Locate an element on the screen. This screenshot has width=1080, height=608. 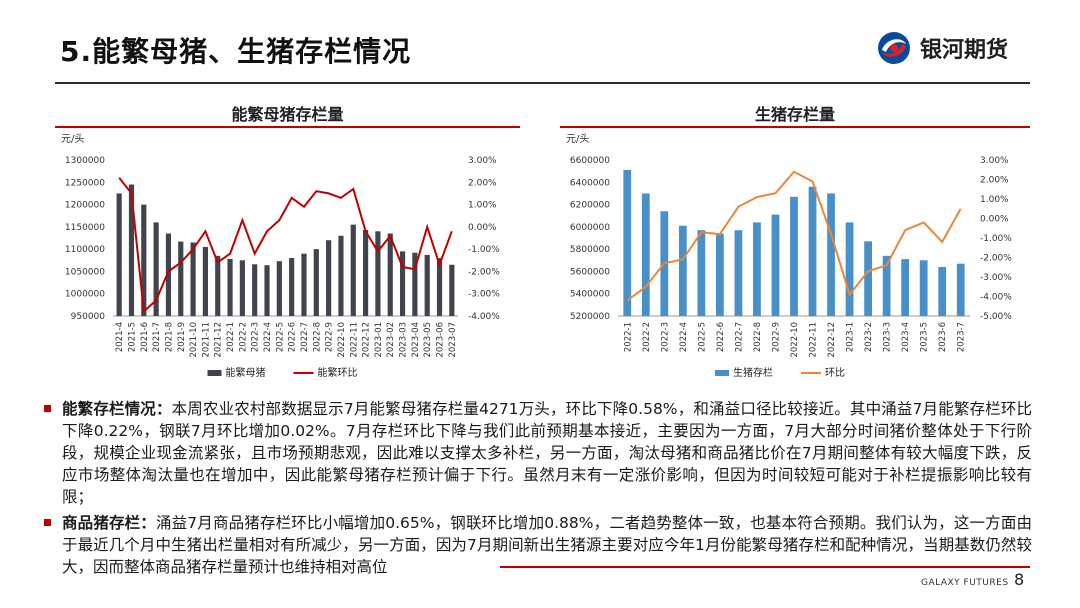
title-divider is located at coordinates (542, 83).